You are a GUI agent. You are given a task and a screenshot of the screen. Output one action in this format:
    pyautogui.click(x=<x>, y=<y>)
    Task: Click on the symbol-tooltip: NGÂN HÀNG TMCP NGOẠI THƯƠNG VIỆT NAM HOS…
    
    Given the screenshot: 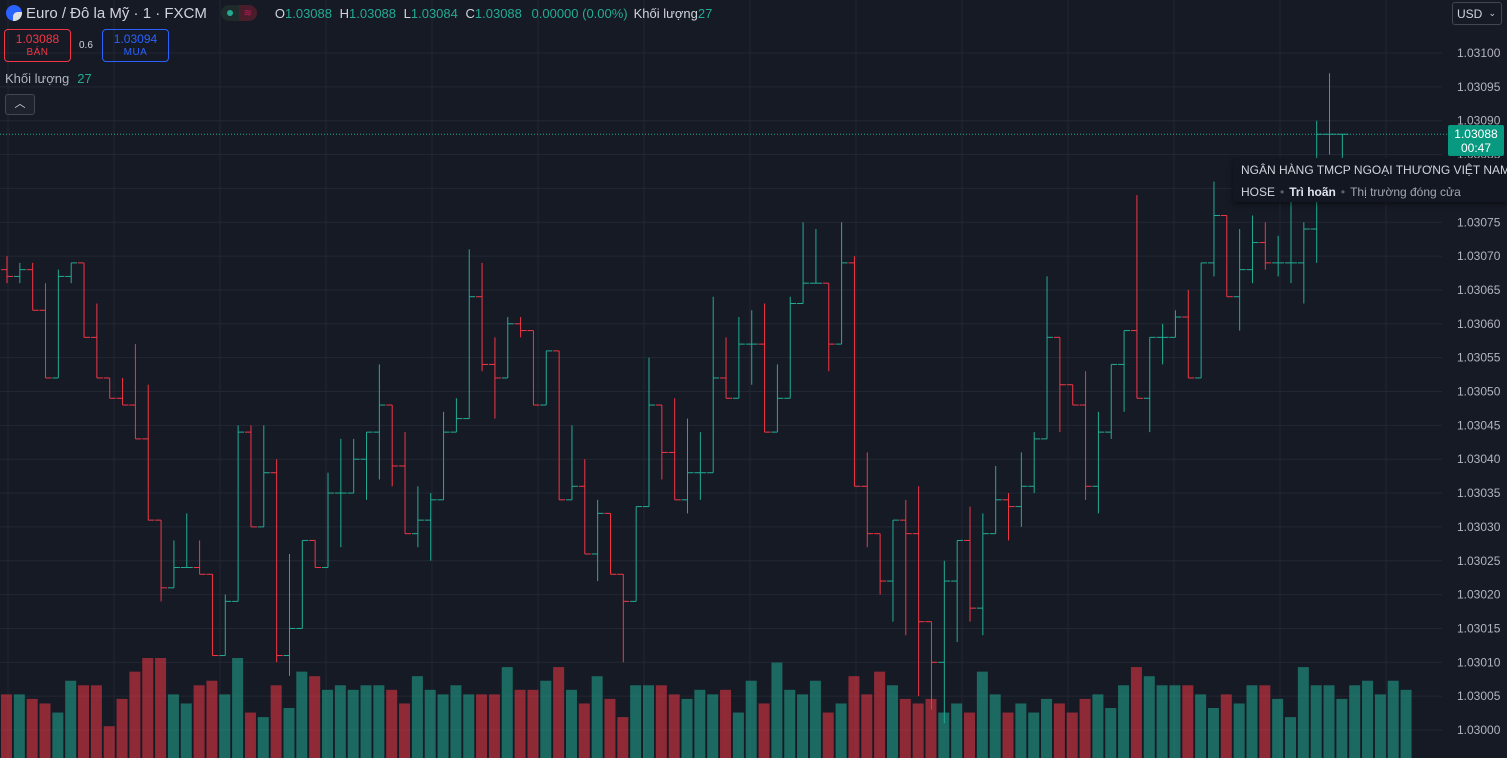 What is the action you would take?
    pyautogui.click(x=1370, y=180)
    